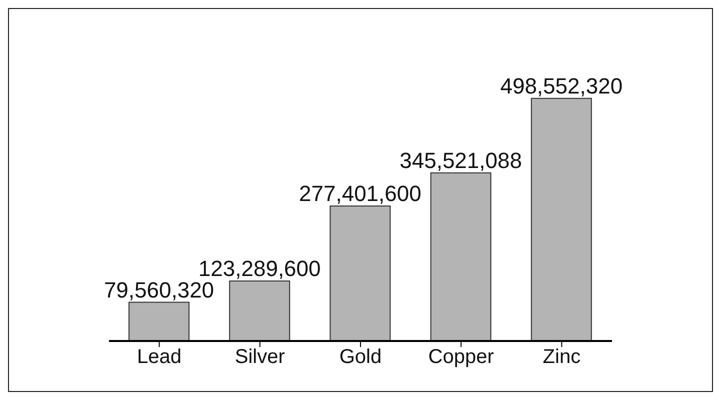 This screenshot has height=402, width=723. I want to click on data-label: 498,552,320, so click(561, 85).